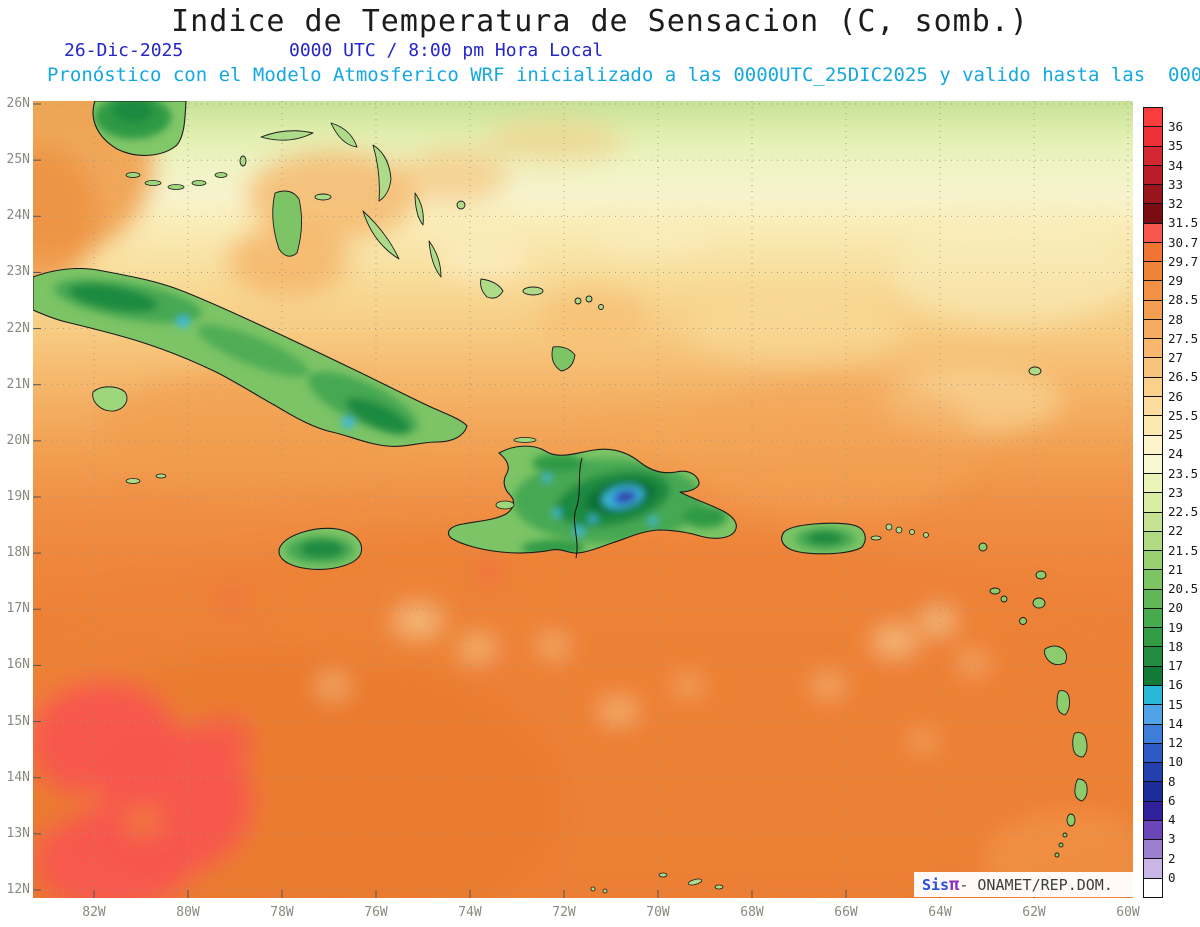  What do you see at coordinates (18, 665) in the screenshot?
I see `lat-label: 16N` at bounding box center [18, 665].